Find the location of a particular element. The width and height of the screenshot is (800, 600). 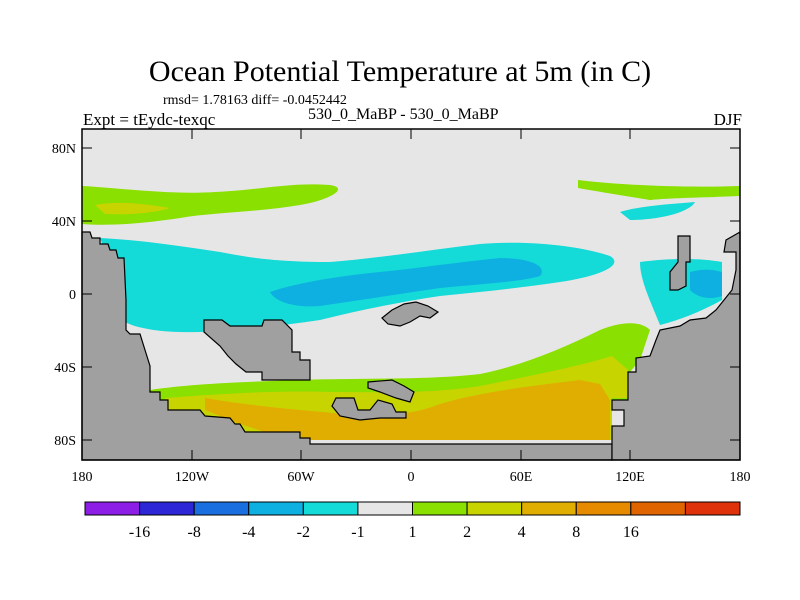

colorbar-label: -2 is located at coordinates (303, 532).